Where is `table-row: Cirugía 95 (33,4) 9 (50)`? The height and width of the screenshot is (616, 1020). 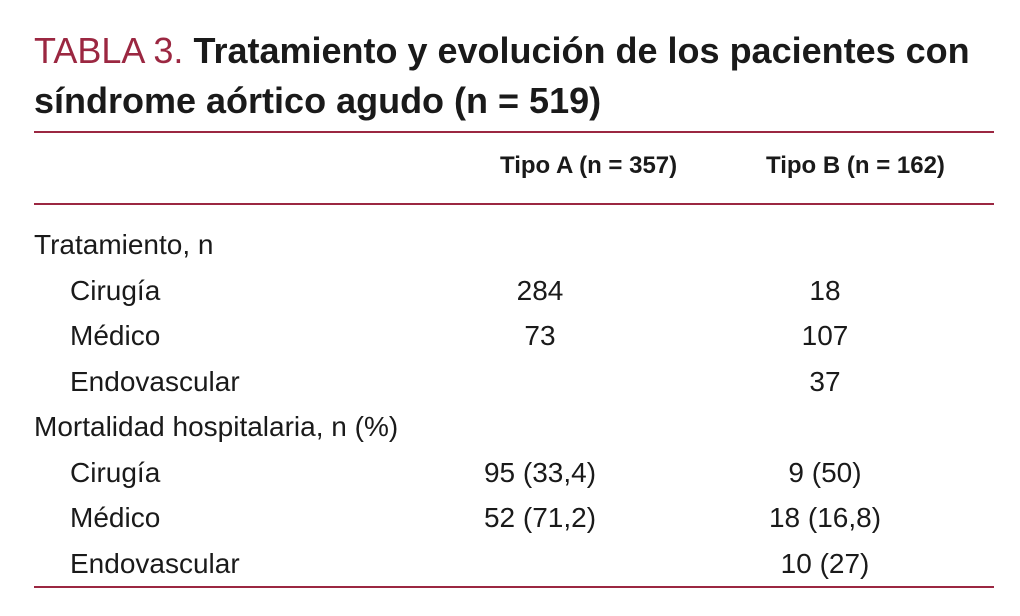 table-row: Cirugía 95 (33,4) 9 (50) is located at coordinates (510, 473).